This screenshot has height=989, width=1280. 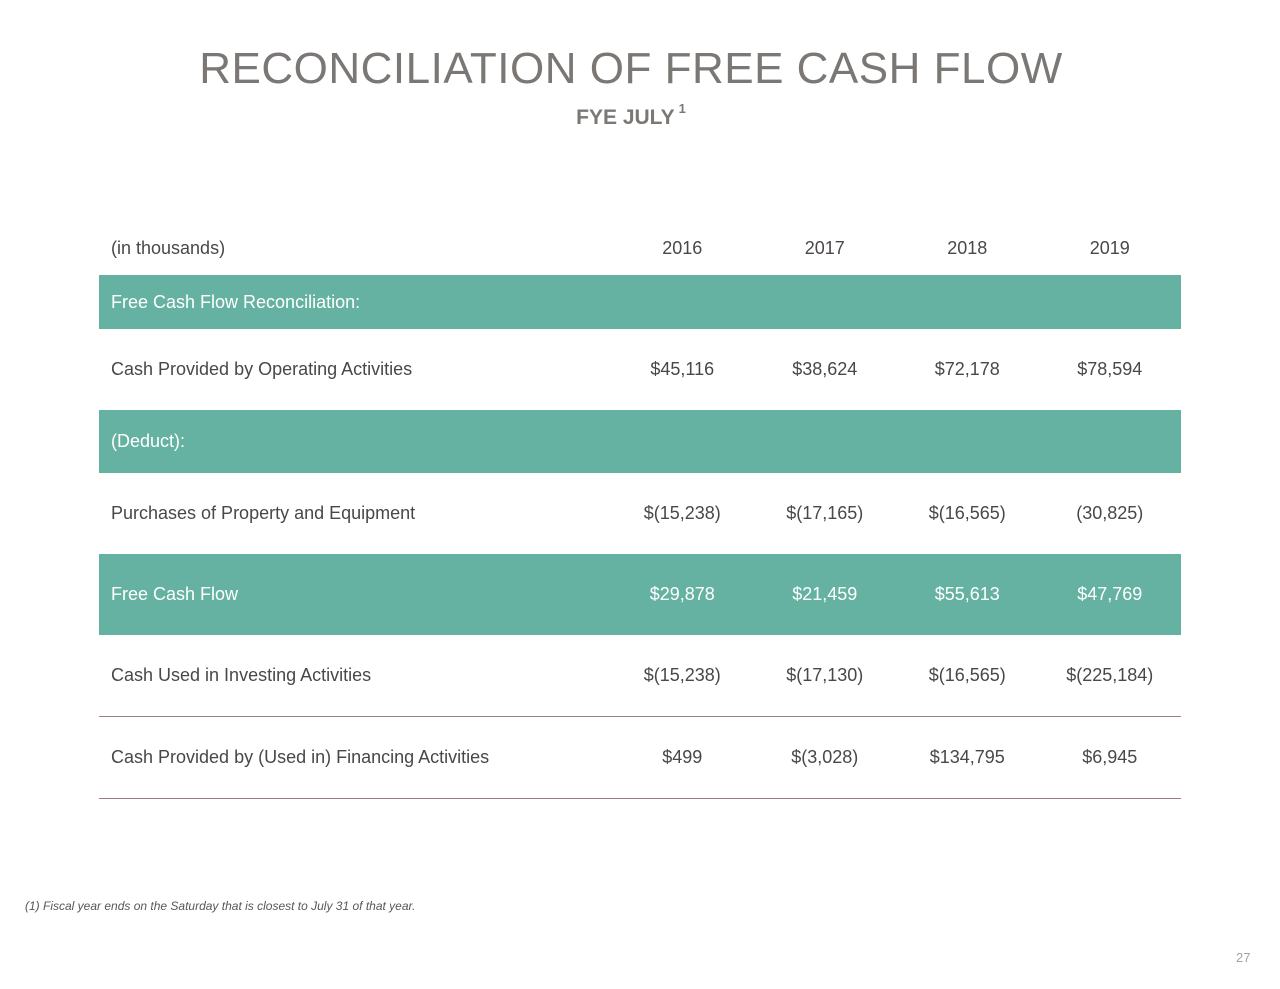 What do you see at coordinates (967, 594) in the screenshot?
I see `table-cell: $55,613` at bounding box center [967, 594].